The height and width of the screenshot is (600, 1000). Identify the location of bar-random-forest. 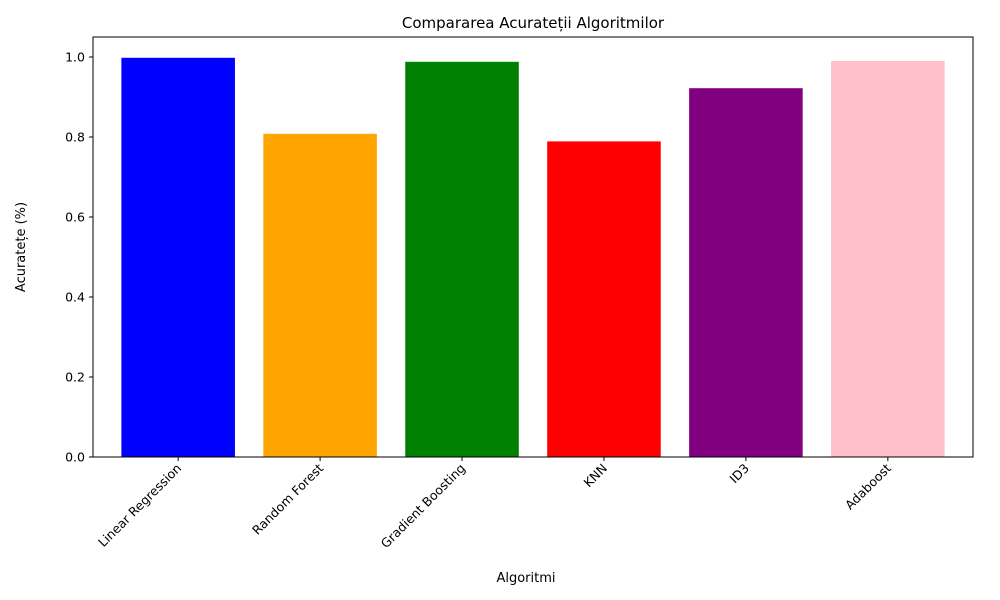
(320, 295).